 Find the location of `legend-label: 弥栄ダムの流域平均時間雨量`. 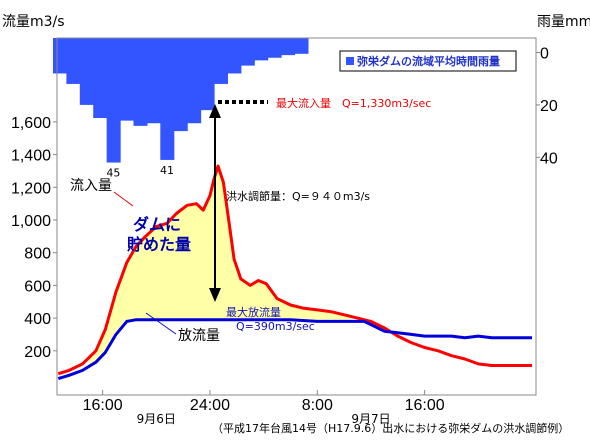

legend-label: 弥栄ダムの流域平均時間雨量 is located at coordinates (428, 61).